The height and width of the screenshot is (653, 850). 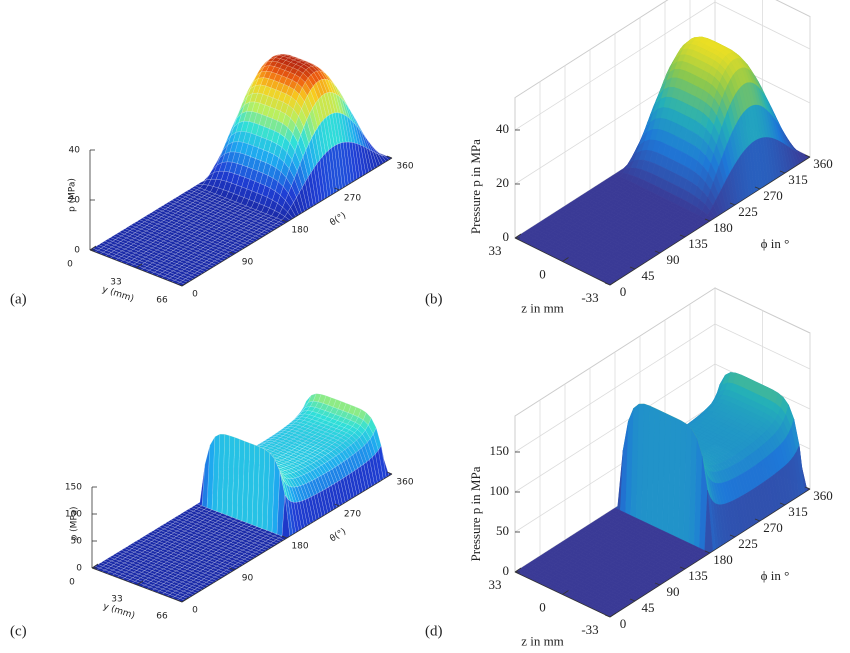 I want to click on x-tick-label: 135, so click(x=698, y=243).